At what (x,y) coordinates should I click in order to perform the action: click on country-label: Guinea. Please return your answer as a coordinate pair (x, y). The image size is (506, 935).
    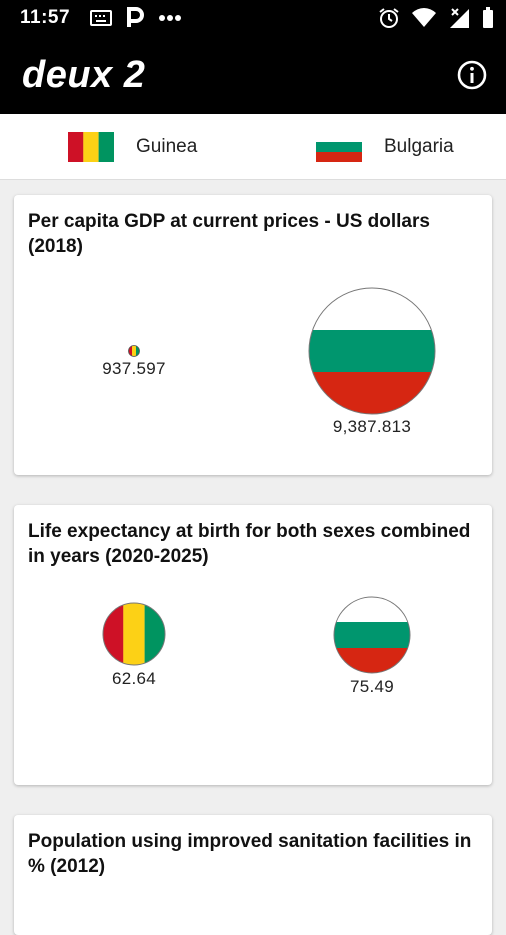
    Looking at the image, I should click on (167, 146).